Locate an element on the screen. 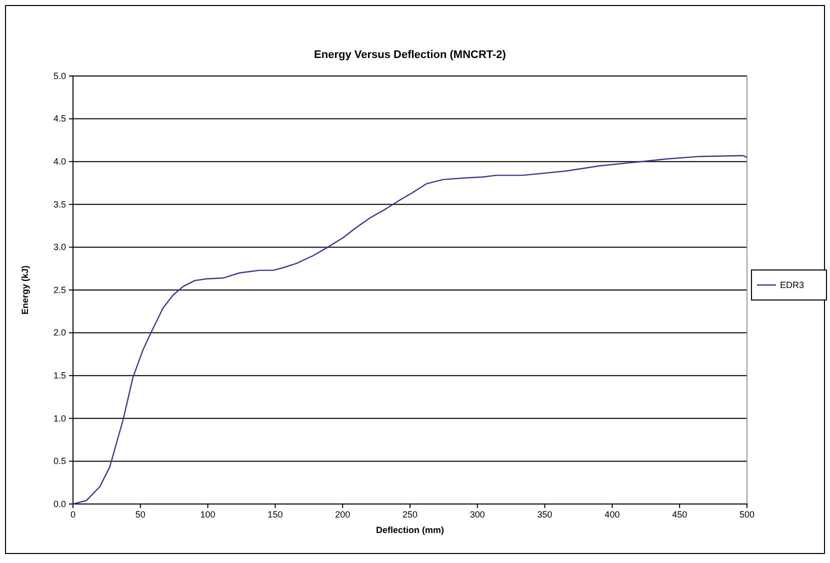 Image resolution: width=830 pixels, height=563 pixels. x-tick-label: 450 is located at coordinates (680, 514).